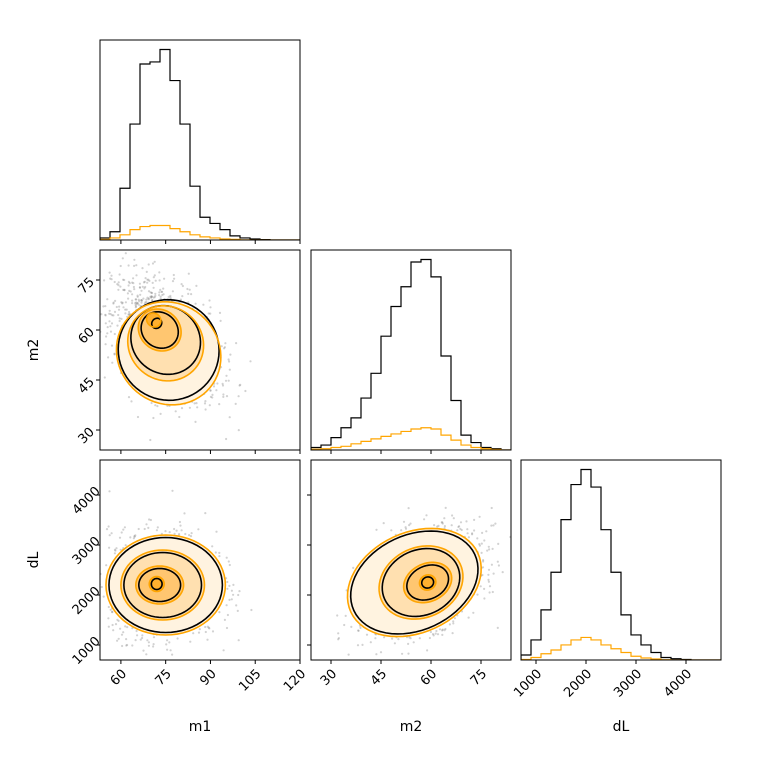  I want to click on y-tick-label-dL: 2000, so click(87, 601).